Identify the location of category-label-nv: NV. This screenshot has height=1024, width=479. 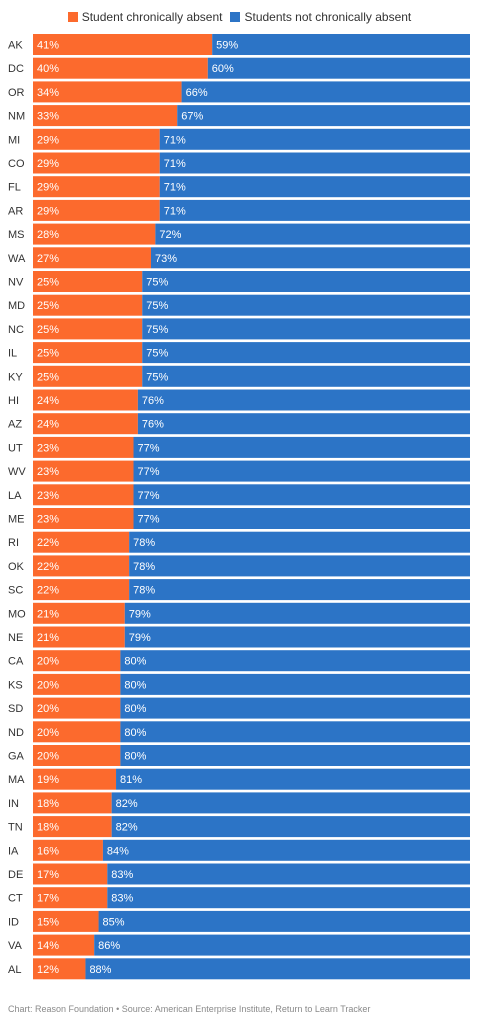
(16, 283).